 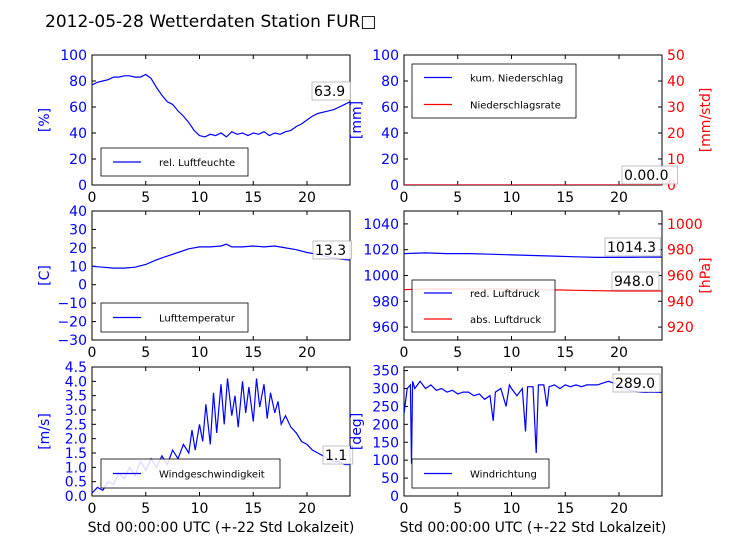 What do you see at coordinates (381, 225) in the screenshot?
I see `y-tick-label: 1040` at bounding box center [381, 225].